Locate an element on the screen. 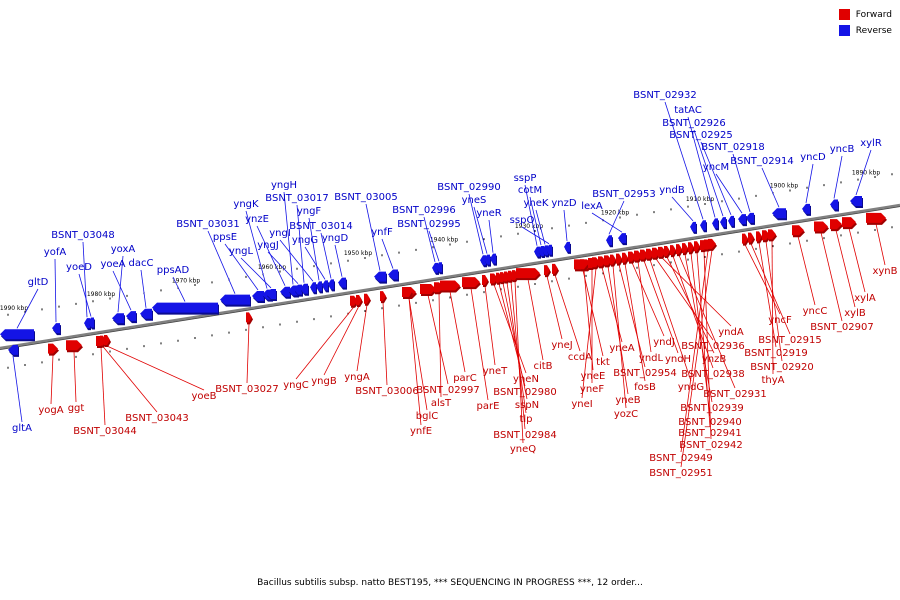  leader-parE is located at coordinates (479, 344).